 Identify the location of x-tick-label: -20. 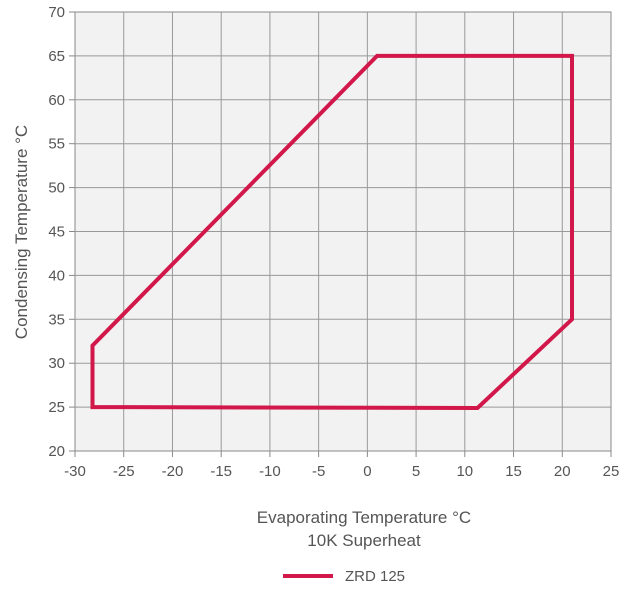
(173, 471).